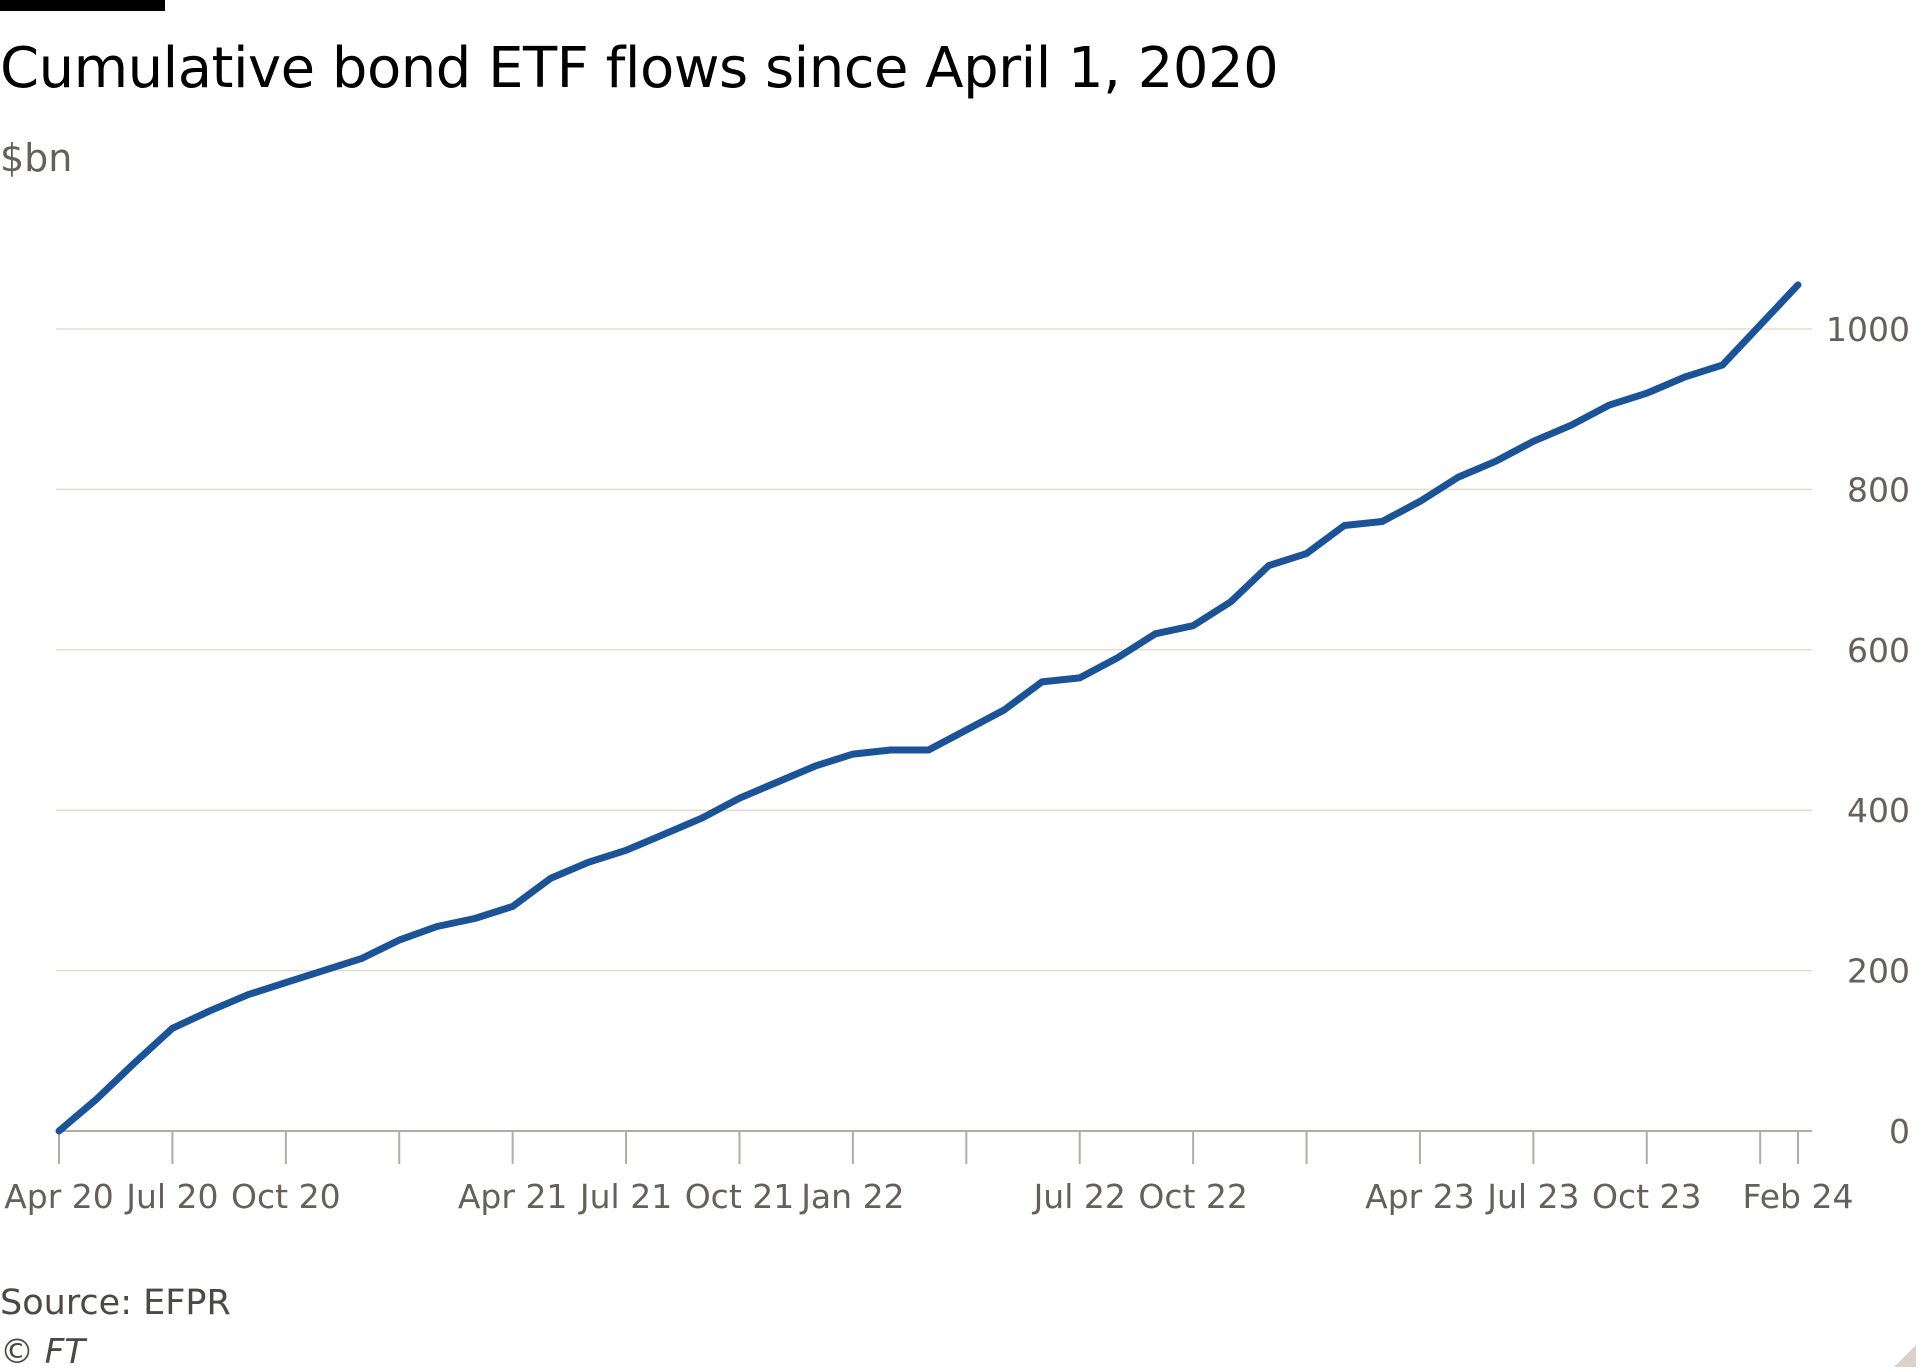 Image resolution: width=1920 pixels, height=1372 pixels. I want to click on corner-mark, so click(1905, 1356).